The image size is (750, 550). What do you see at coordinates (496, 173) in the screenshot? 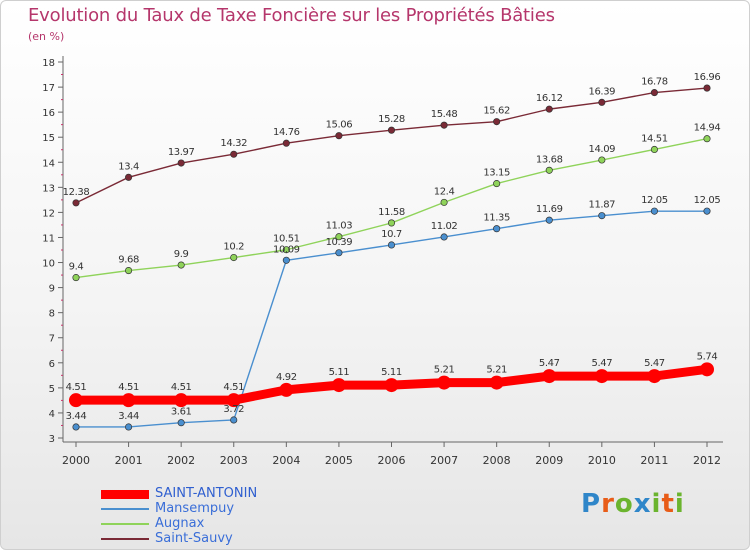
I see `data-label: 13.15` at bounding box center [496, 173].